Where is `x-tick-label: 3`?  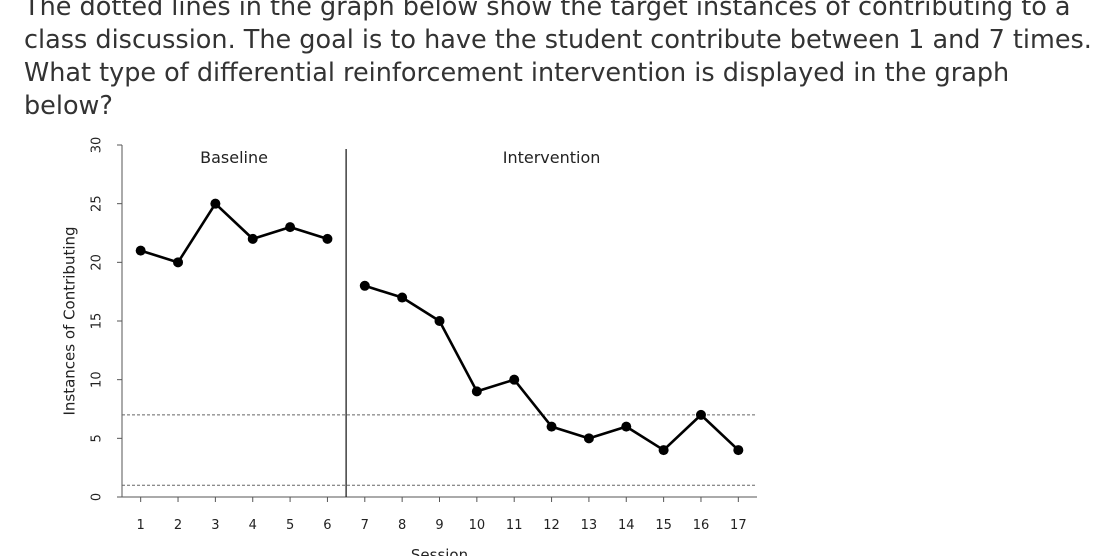
x-tick-label: 3 is located at coordinates (215, 525).